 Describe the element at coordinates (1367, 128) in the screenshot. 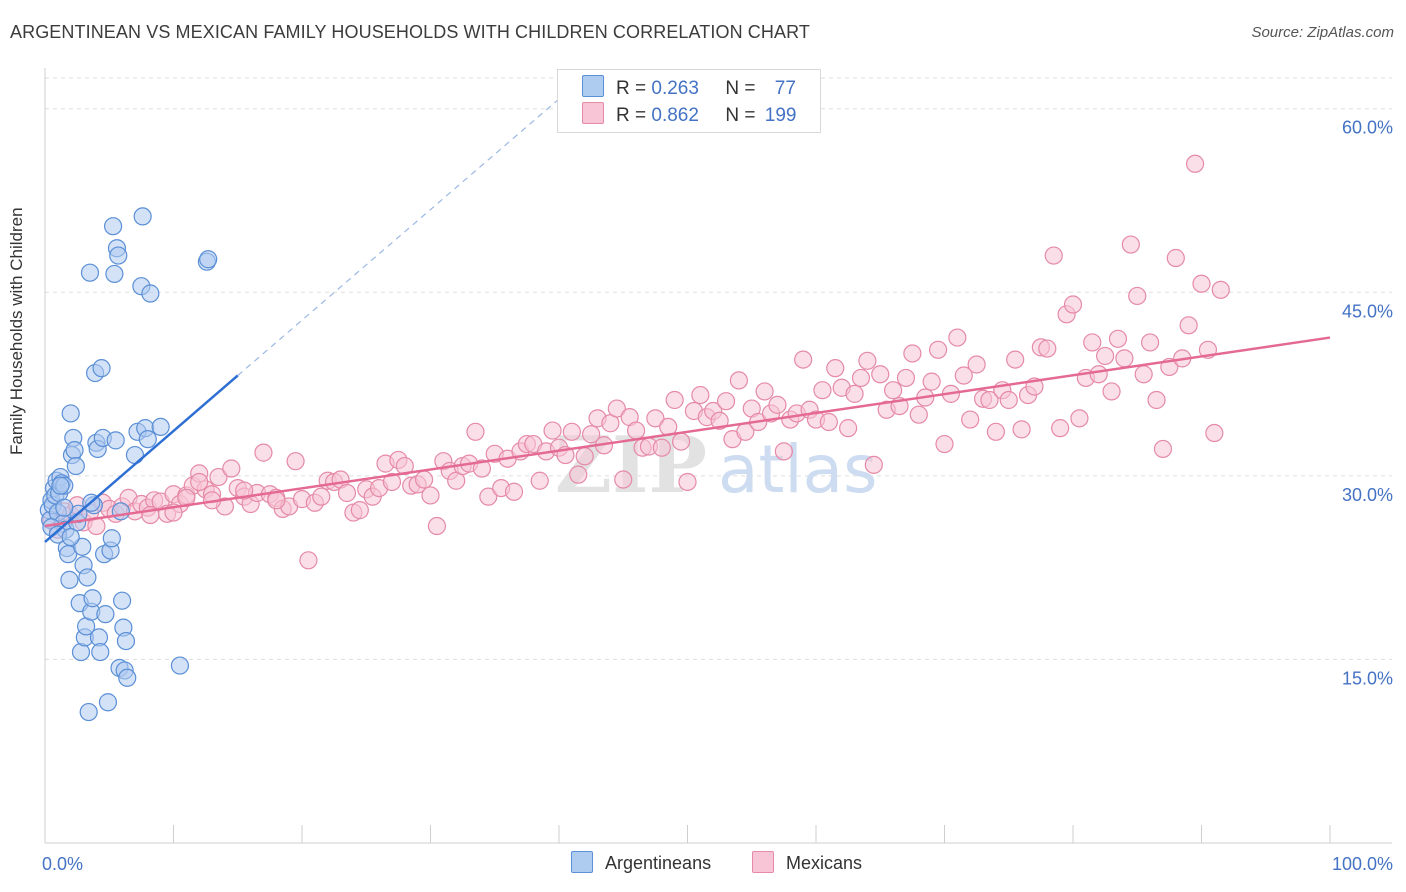

I see `y-tick-label: 60.0%` at that location.